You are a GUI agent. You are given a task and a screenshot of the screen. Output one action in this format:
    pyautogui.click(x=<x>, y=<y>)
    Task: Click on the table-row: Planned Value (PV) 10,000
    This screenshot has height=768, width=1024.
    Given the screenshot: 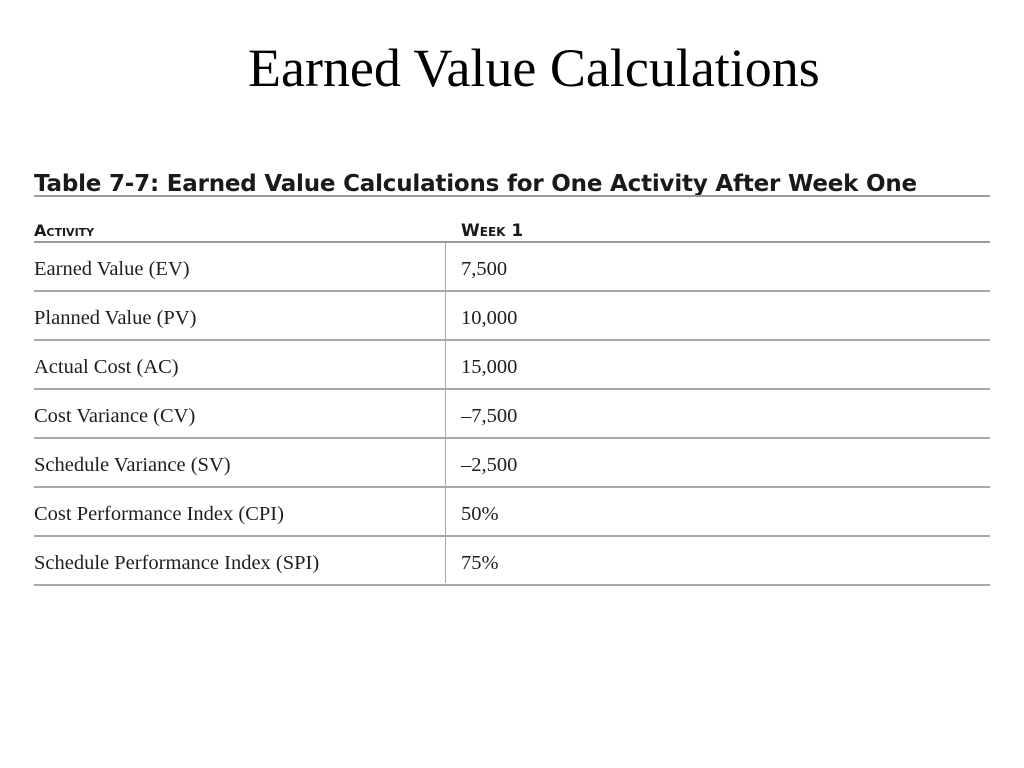 What is the action you would take?
    pyautogui.click(x=512, y=316)
    